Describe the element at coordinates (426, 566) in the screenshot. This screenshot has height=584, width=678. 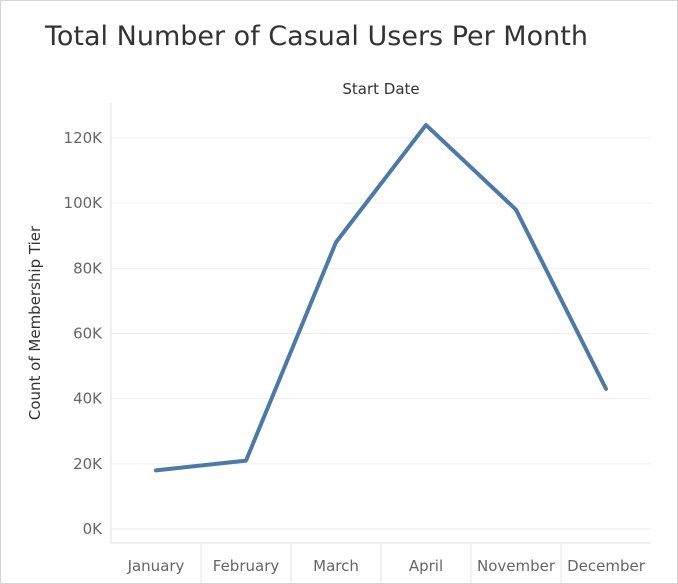
I see `x-tick-label: April` at that location.